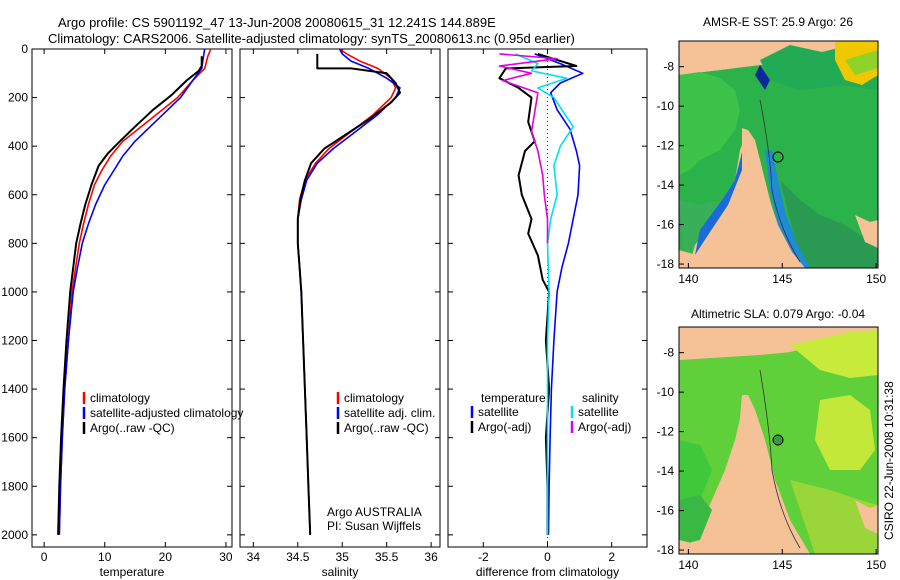 Image resolution: width=900 pixels, height=580 pixels. I want to click on sla-high-patch, so click(834, 354).